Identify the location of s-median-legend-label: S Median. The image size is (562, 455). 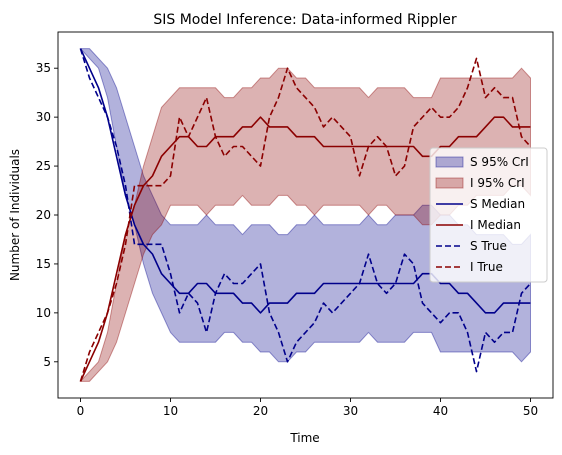
(497, 204).